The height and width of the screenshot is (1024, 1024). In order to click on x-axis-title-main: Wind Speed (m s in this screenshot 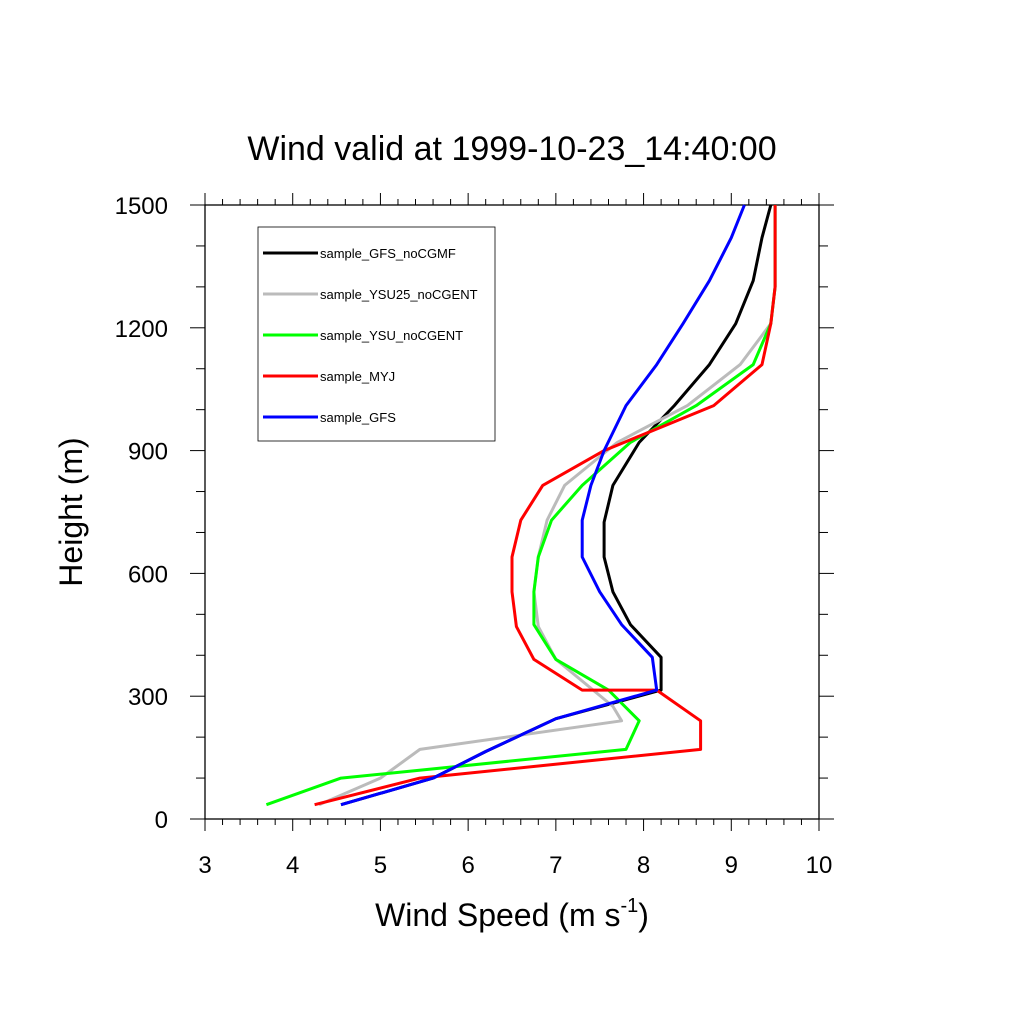, I will do `click(497, 915)`.